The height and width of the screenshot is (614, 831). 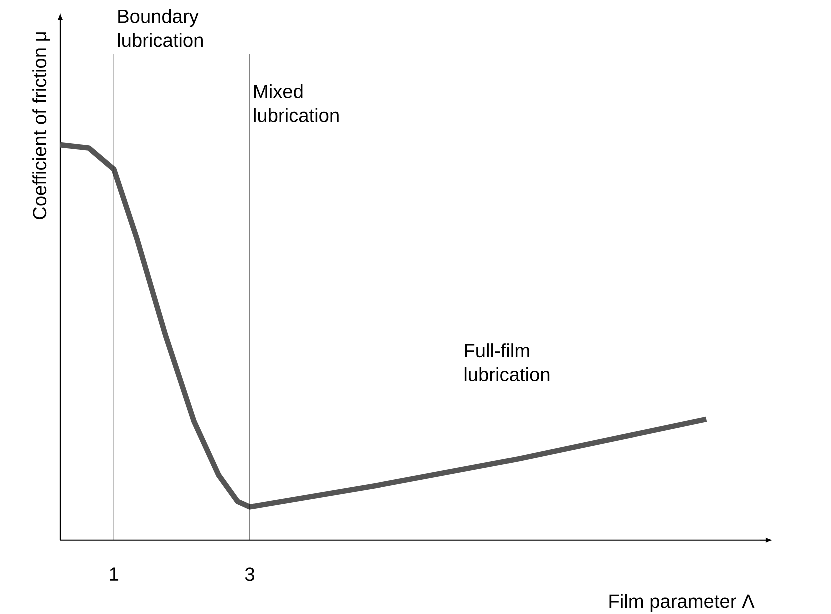 What do you see at coordinates (41, 126) in the screenshot?
I see `y-axis-title: Coefficient of friction μ` at bounding box center [41, 126].